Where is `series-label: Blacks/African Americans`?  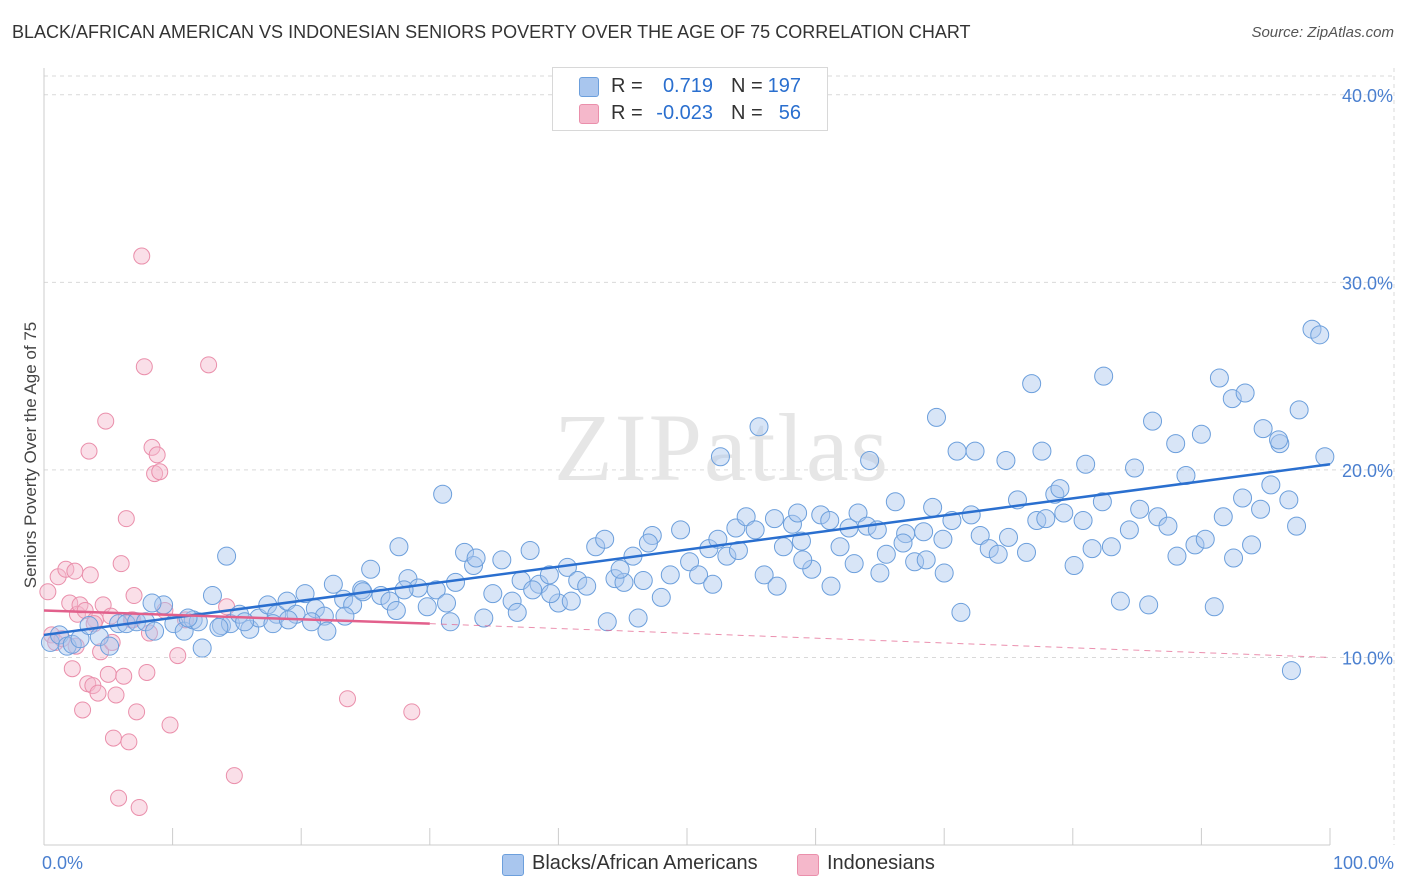 series-label: Blacks/African Americans is located at coordinates (645, 863).